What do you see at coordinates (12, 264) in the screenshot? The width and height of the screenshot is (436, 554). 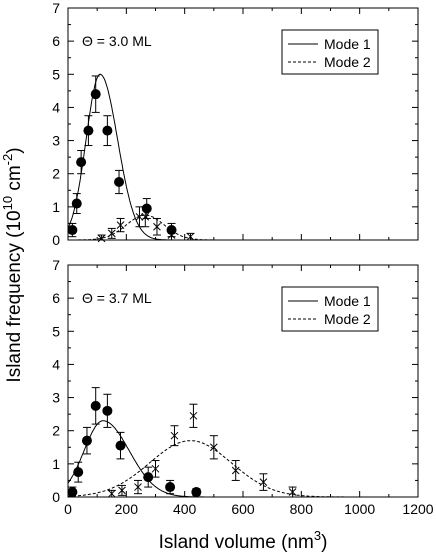 I see `y-axis-label: Island frequency (1010 cm-2)` at bounding box center [12, 264].